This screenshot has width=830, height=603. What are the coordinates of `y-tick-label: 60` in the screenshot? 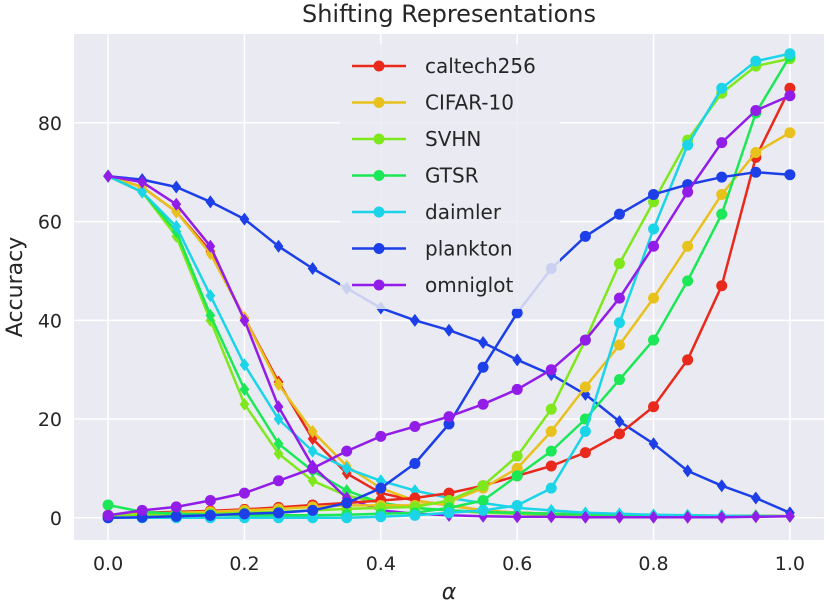 It's located at (50, 223).